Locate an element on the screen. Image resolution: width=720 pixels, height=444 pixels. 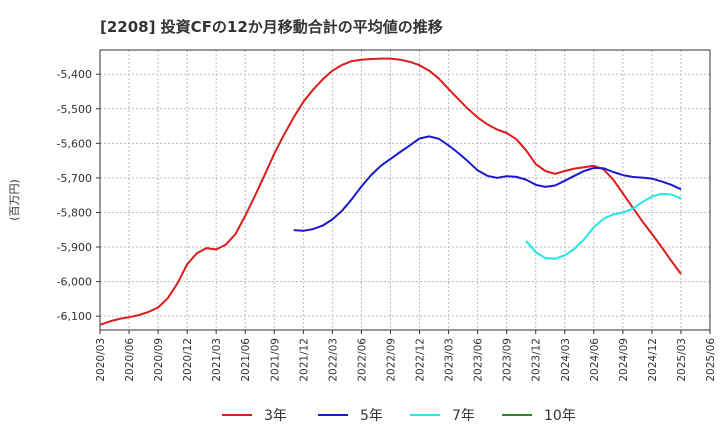
legend-label: 10年 is located at coordinates (560, 416).